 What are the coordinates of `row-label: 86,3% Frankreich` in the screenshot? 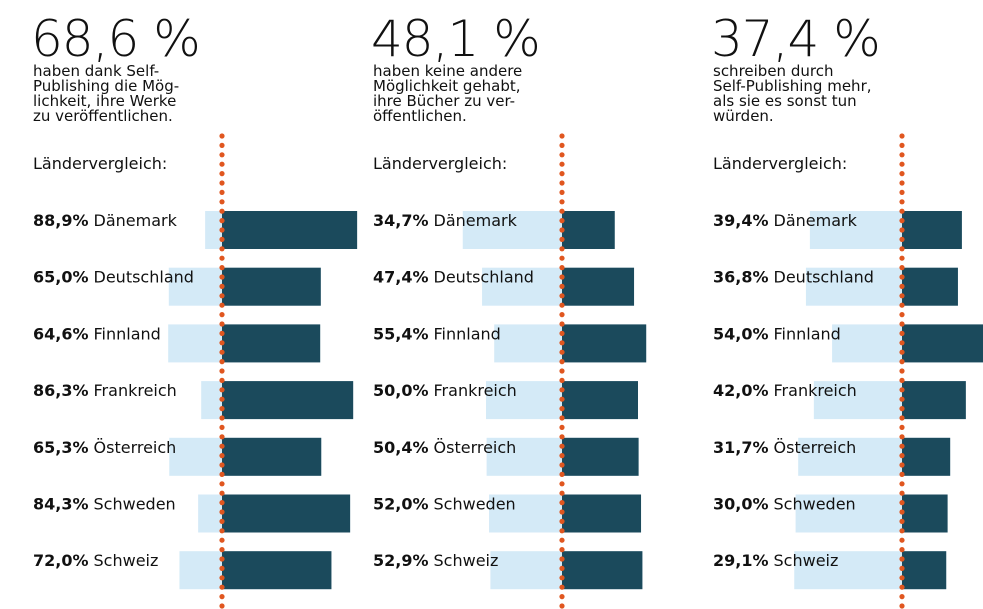 It's located at (105, 390).